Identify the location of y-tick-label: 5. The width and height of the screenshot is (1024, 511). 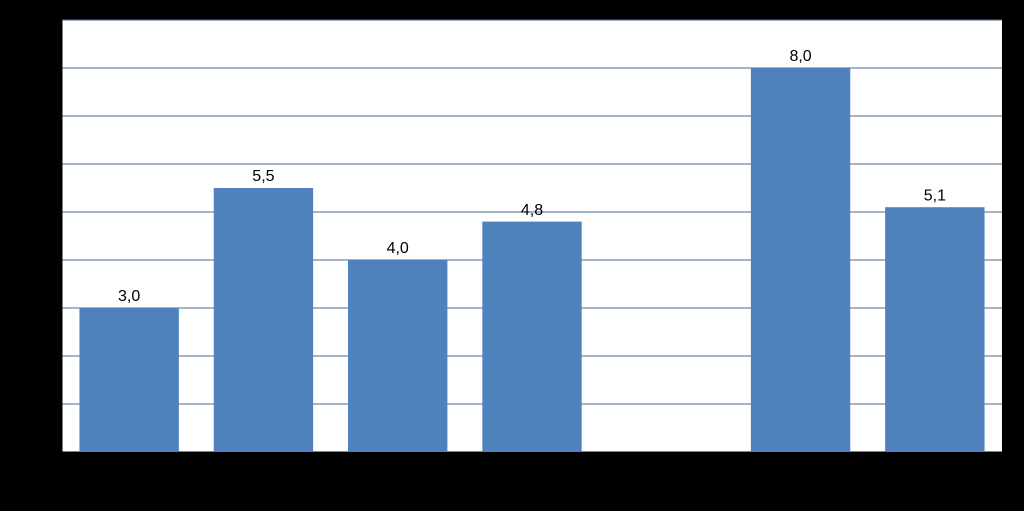
(47, 211).